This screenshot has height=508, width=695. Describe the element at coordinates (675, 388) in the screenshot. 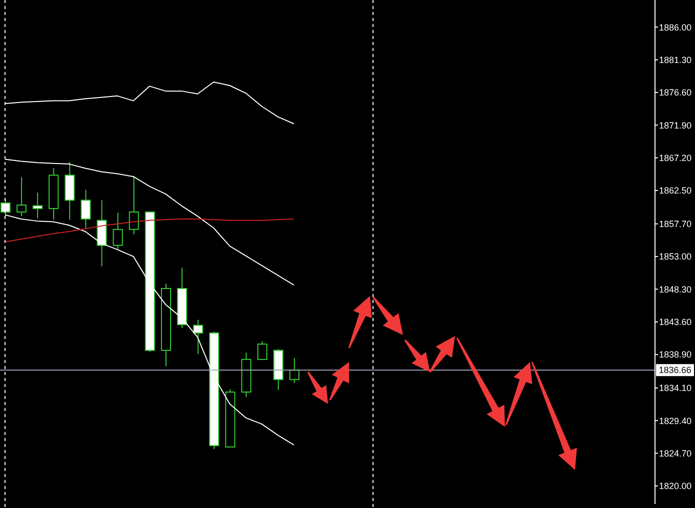

I see `y-tick-label: 1834.10` at that location.